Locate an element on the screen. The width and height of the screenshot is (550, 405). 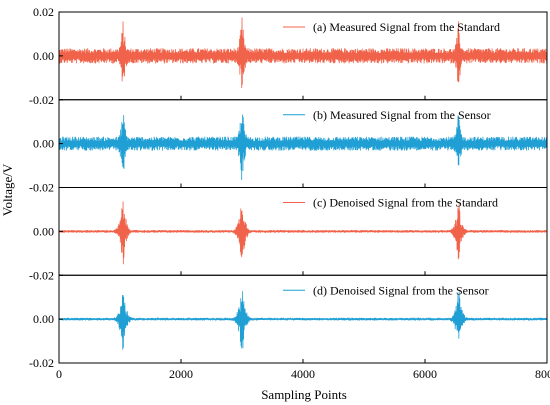
signal-trace-d is located at coordinates (303, 320).